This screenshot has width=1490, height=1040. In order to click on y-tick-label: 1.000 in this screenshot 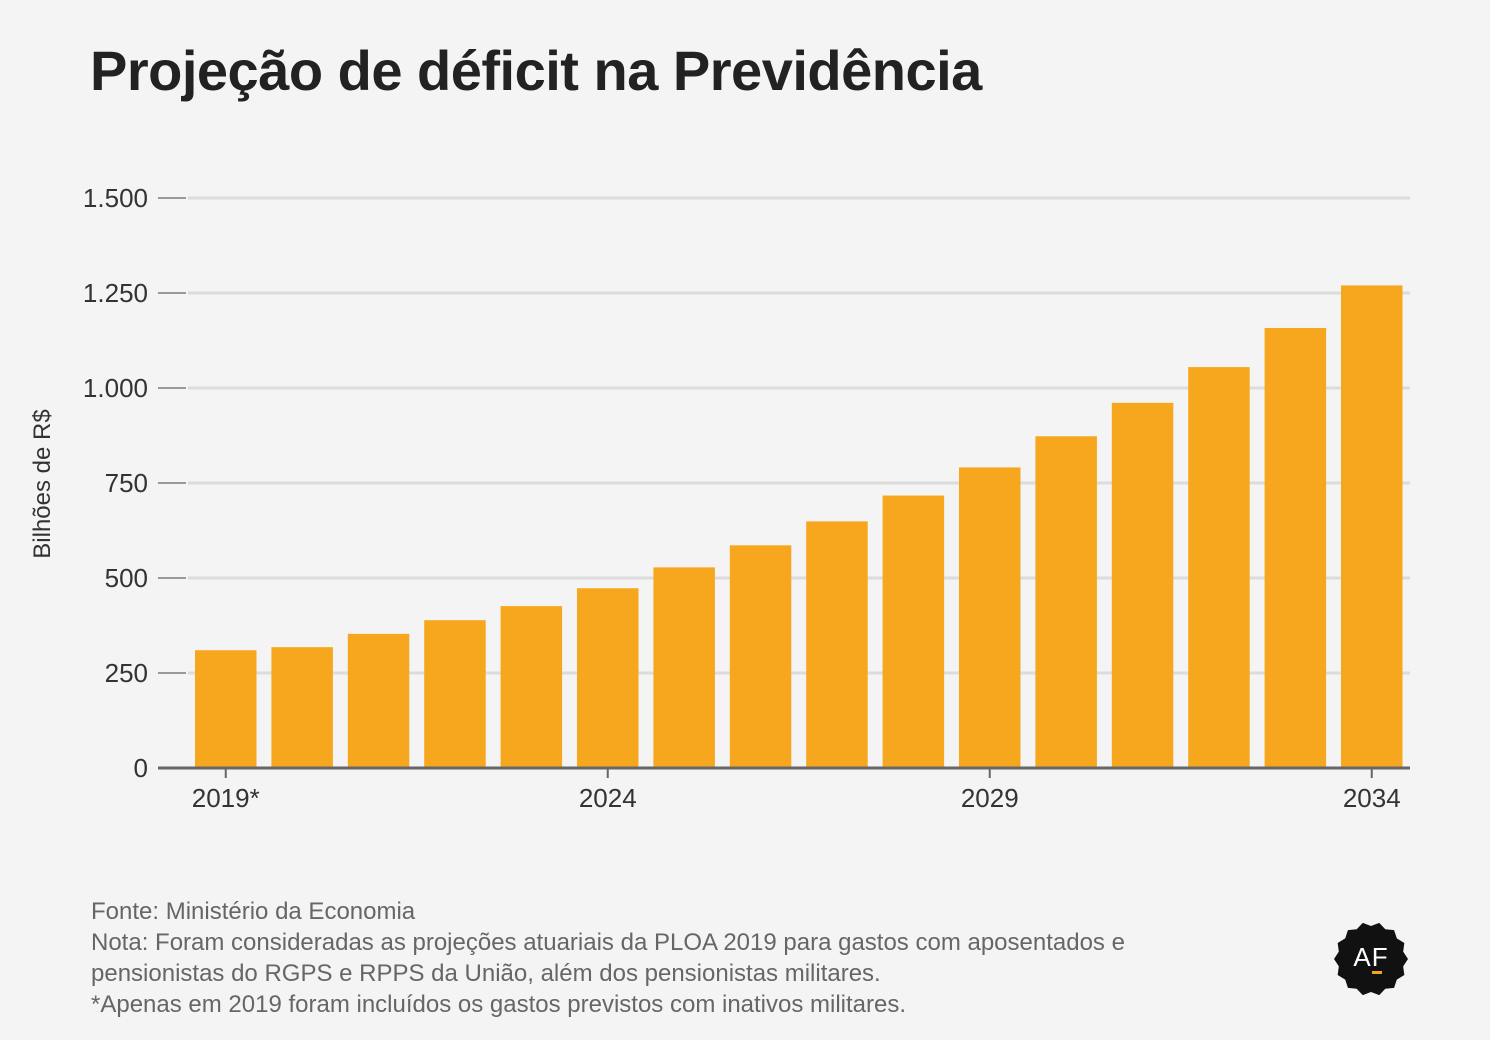, I will do `click(115, 388)`.